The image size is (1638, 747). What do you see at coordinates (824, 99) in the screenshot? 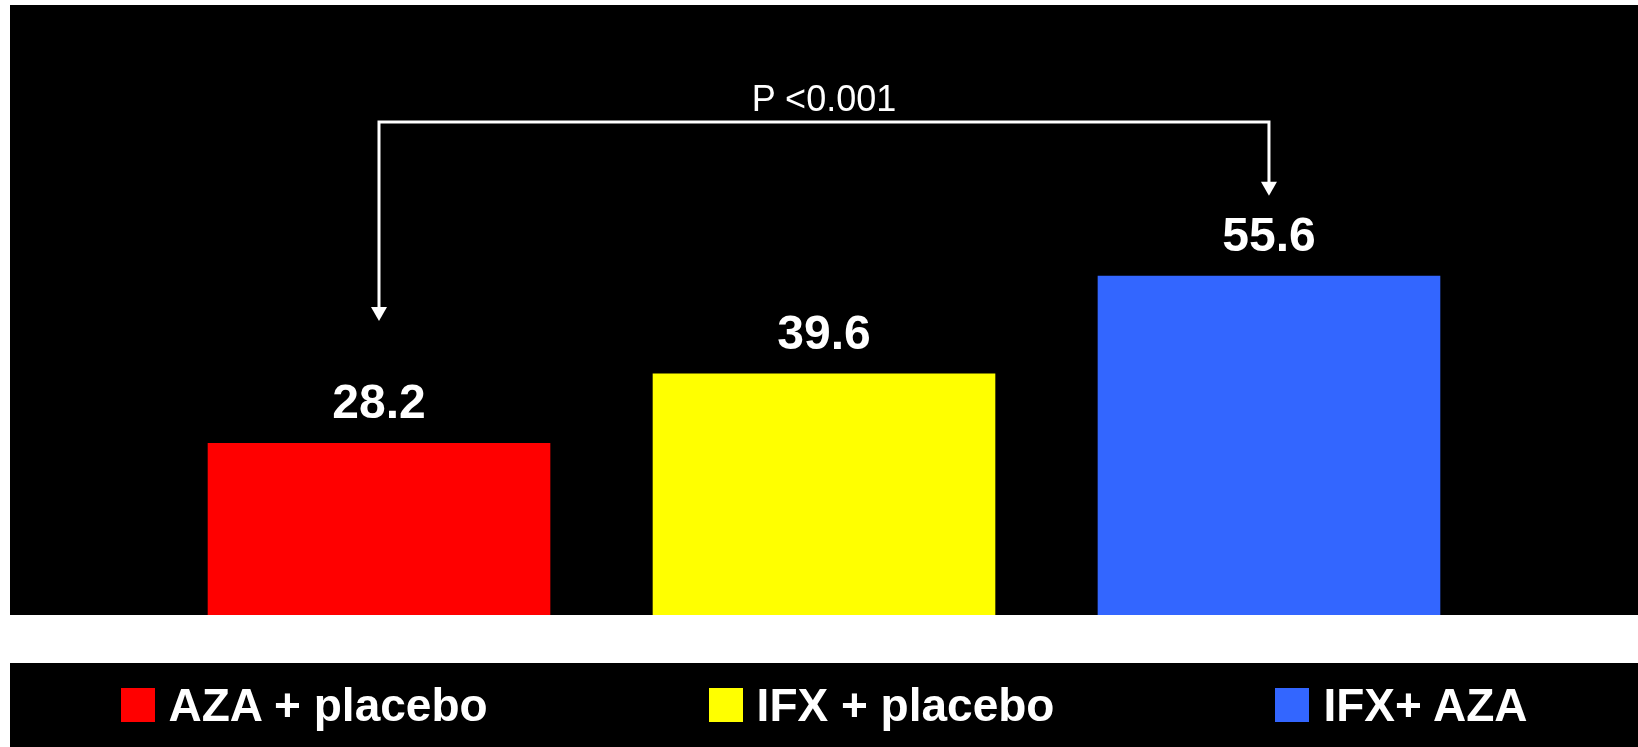
I see `text: P <0.001` at bounding box center [824, 99].